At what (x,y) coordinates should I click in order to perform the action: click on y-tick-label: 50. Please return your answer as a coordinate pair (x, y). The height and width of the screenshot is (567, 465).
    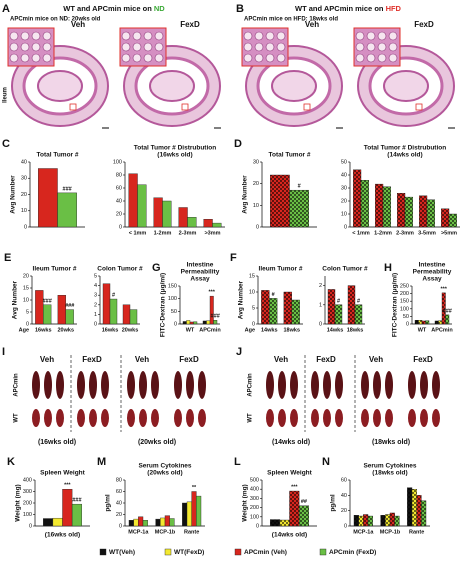
    Looking at the image, I should click on (174, 312).